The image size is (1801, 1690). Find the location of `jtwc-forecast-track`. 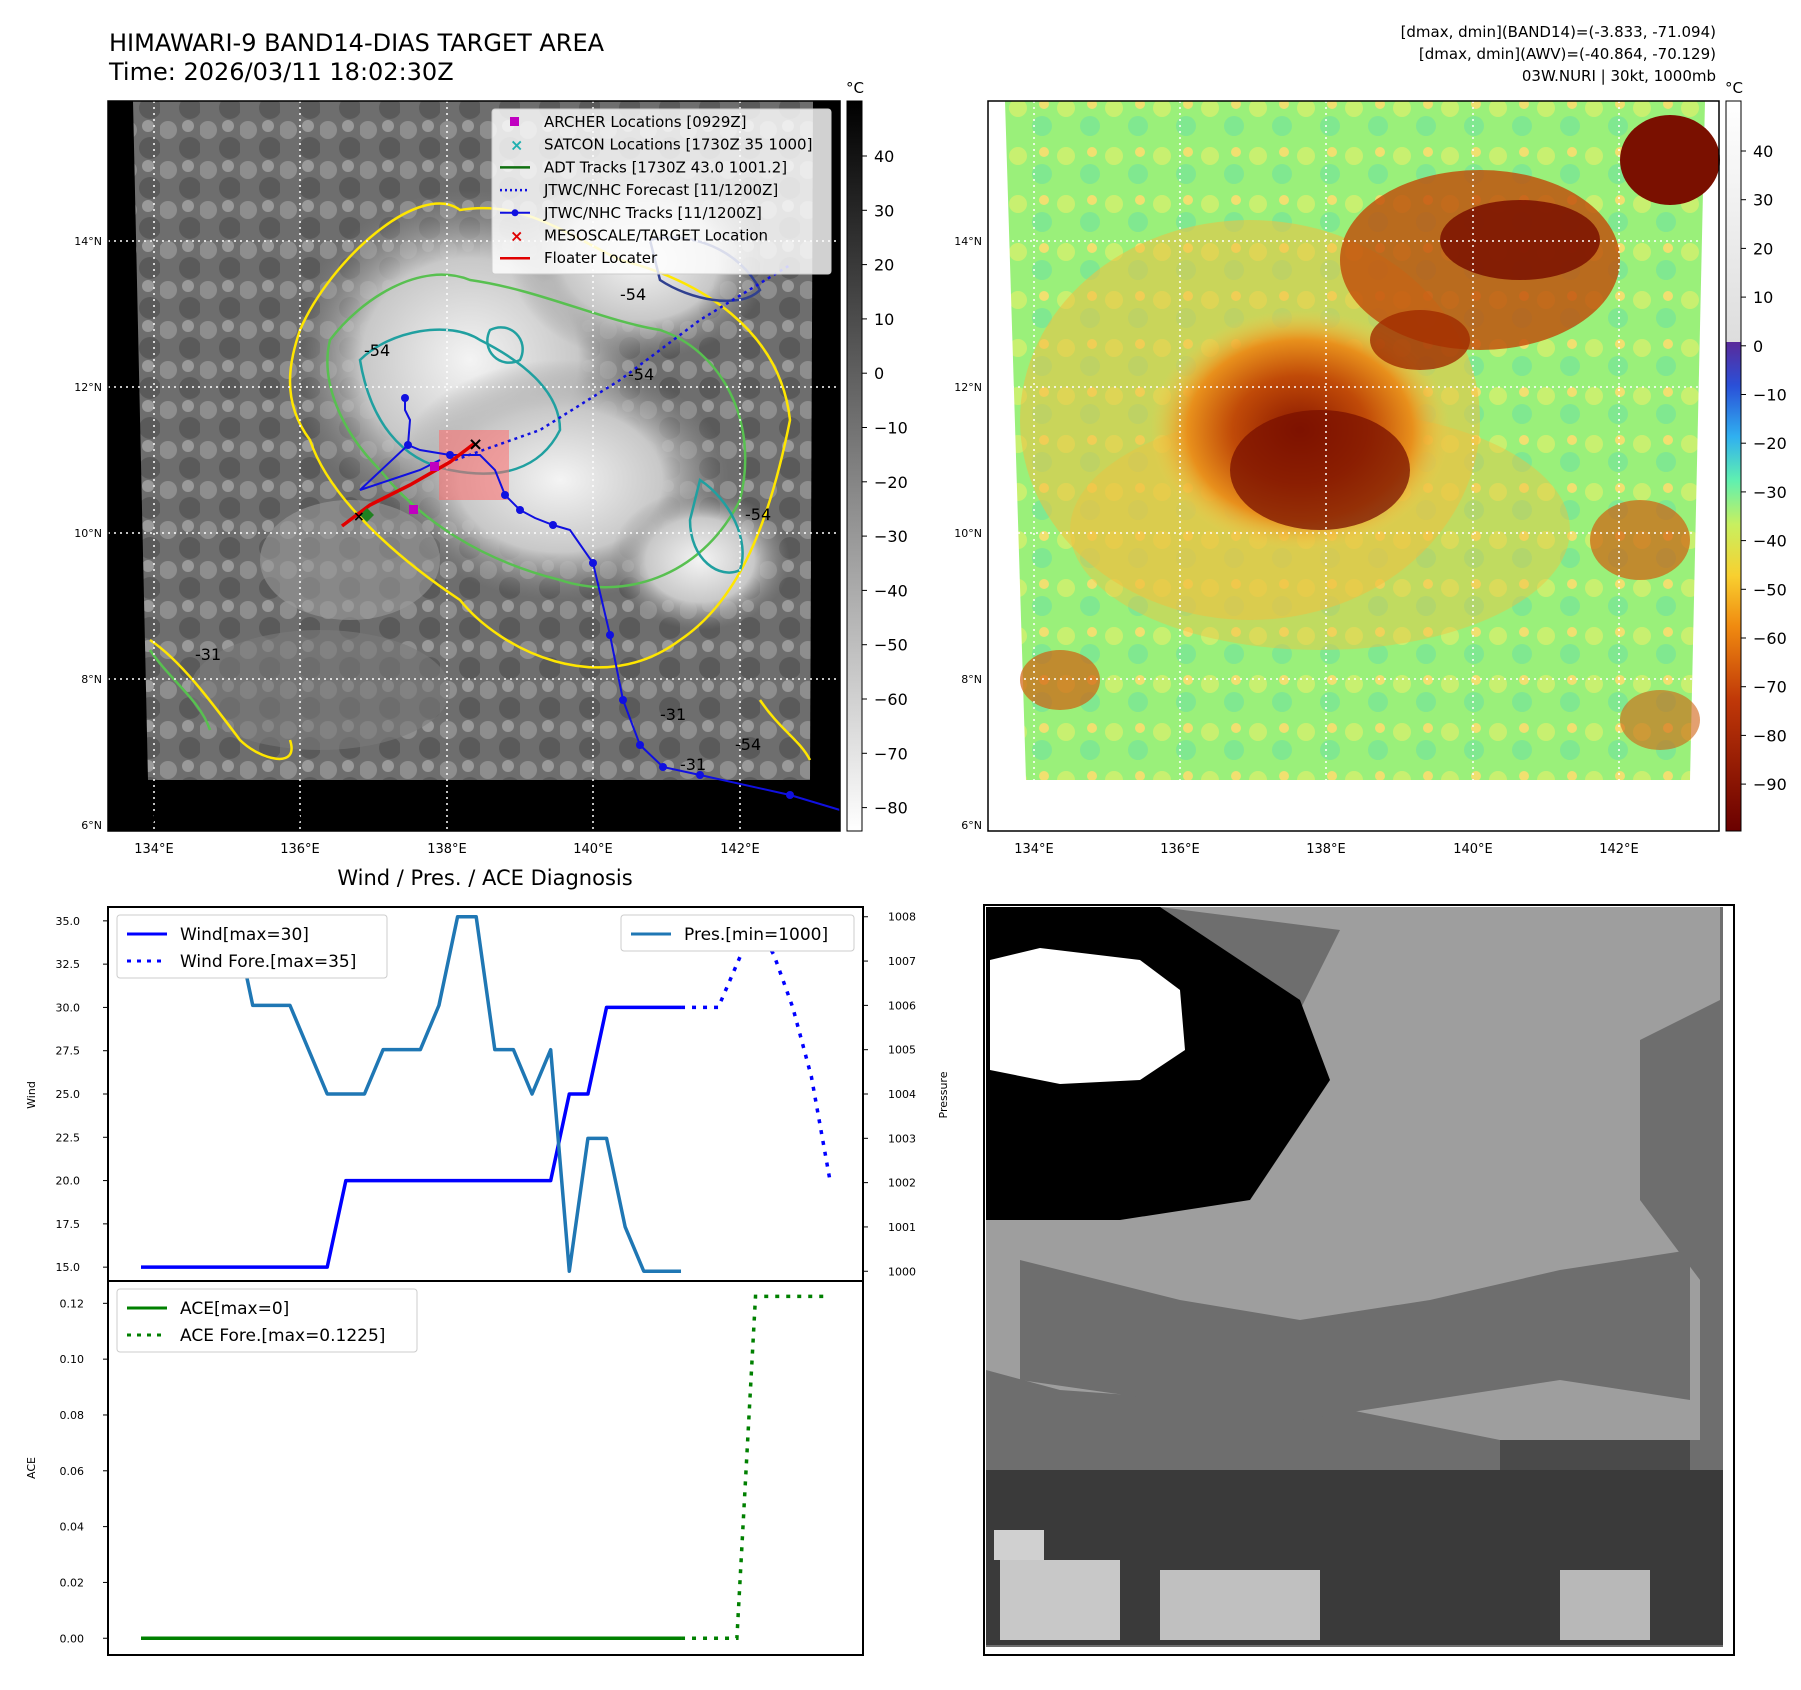

jtwc-forecast-track is located at coordinates (622, 362).